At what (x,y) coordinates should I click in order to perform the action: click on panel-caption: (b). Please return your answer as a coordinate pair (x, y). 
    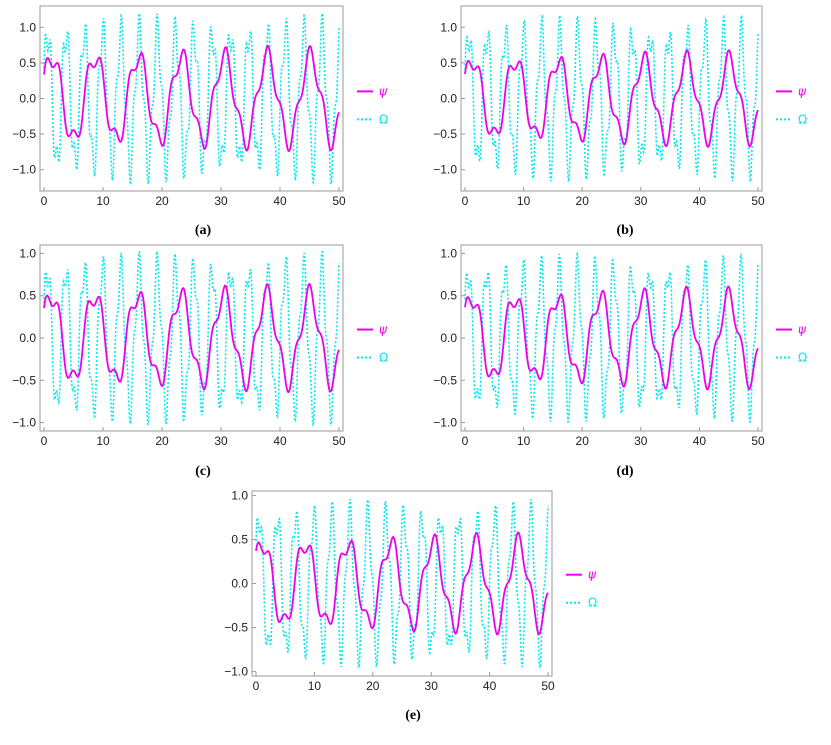
    Looking at the image, I should click on (624, 230).